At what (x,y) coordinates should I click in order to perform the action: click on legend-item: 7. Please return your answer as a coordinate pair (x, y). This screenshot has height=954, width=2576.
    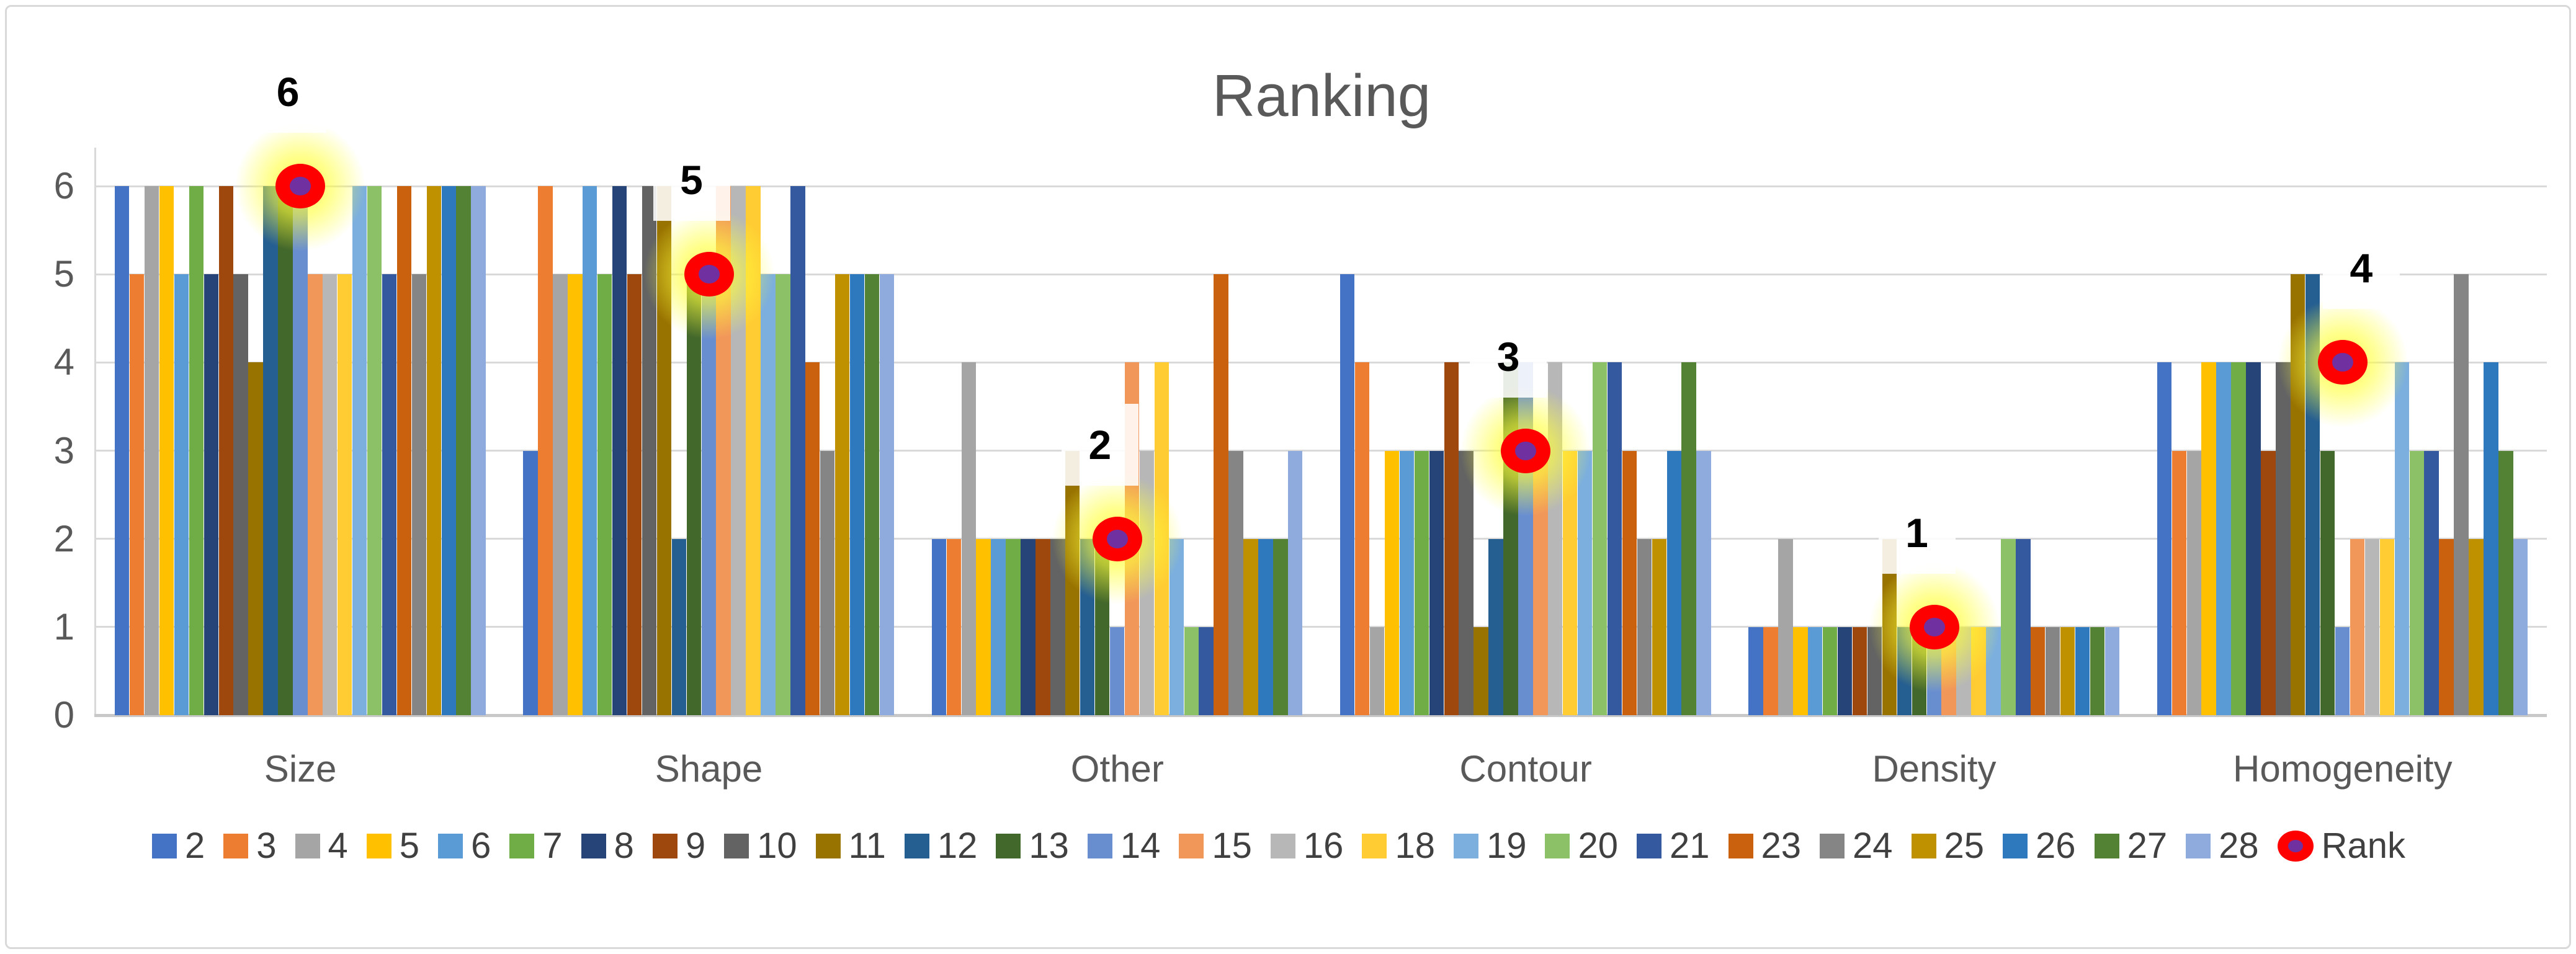
    Looking at the image, I should click on (536, 846).